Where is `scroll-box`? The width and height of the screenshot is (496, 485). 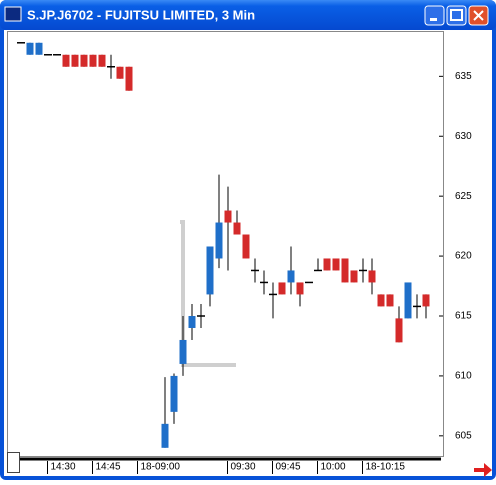 scroll-box is located at coordinates (13, 462).